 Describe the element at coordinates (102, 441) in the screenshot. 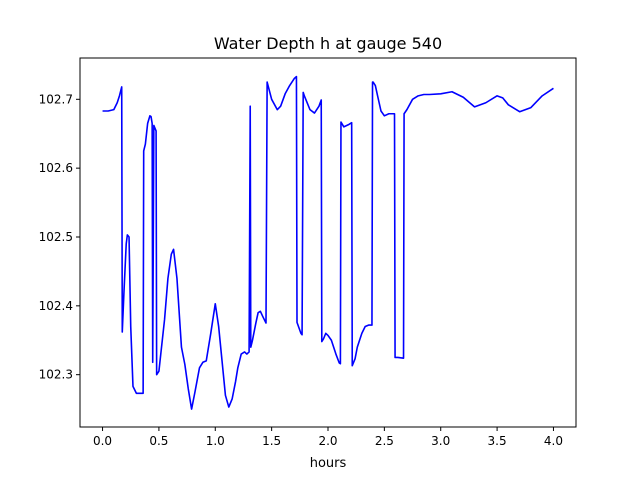

I see `x-tick-label: 0.0` at that location.